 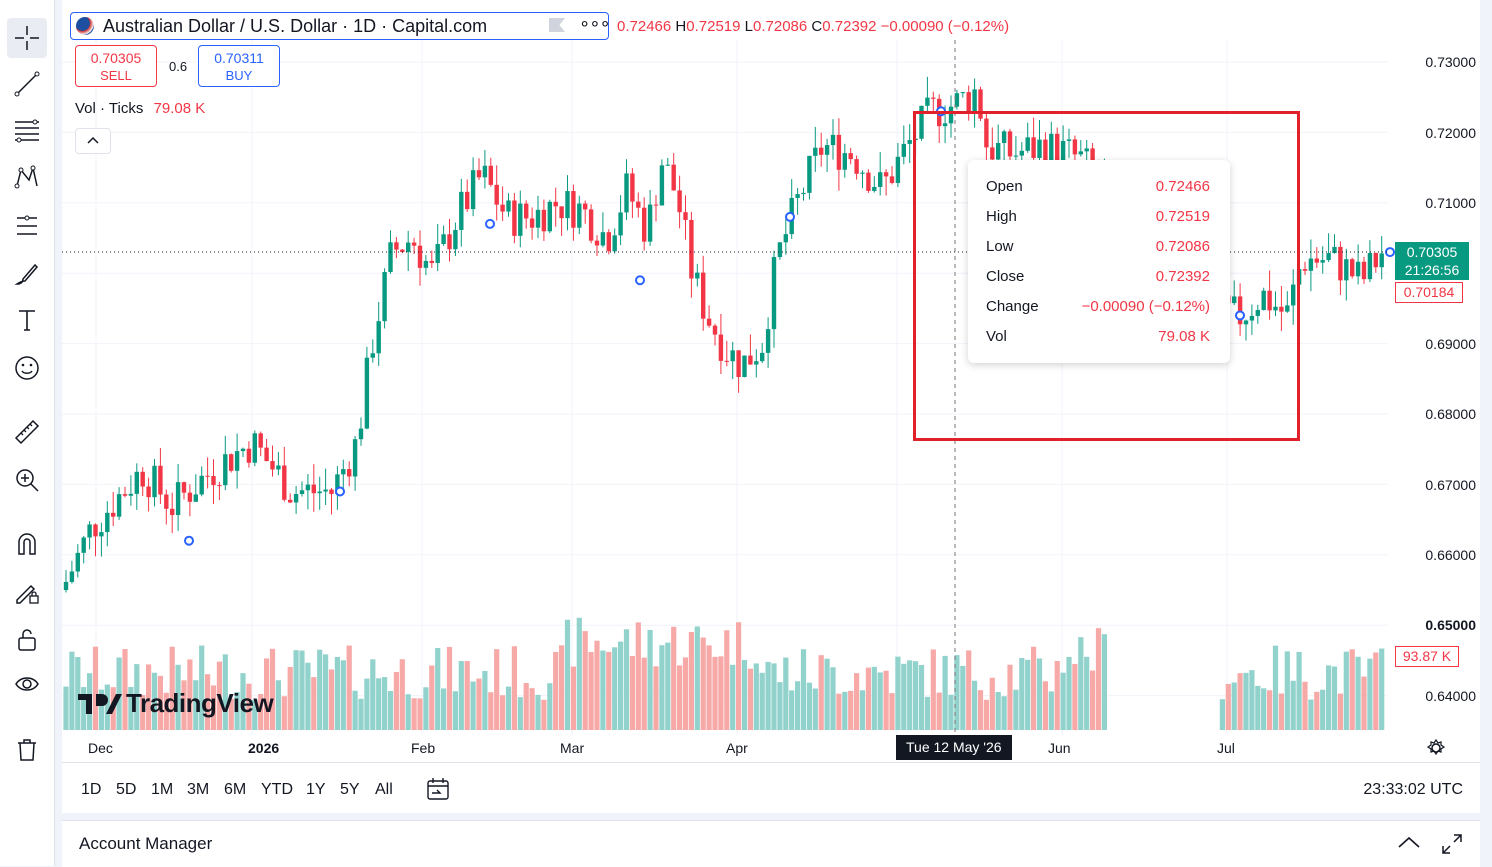 I want to click on ohlc-low-key: L, so click(x=748, y=26).